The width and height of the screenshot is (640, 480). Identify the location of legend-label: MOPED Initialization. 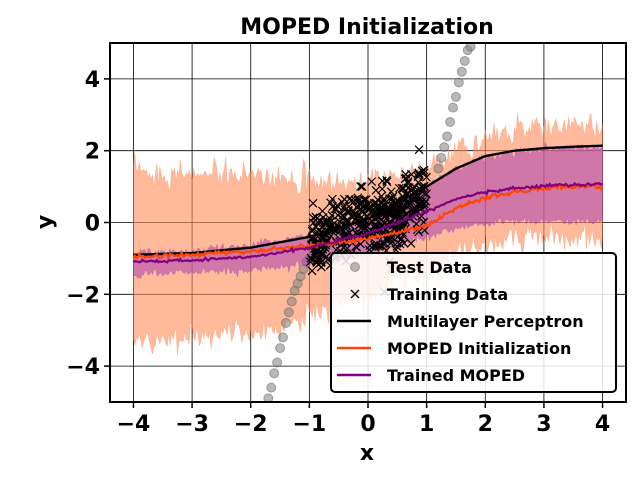
(479, 348).